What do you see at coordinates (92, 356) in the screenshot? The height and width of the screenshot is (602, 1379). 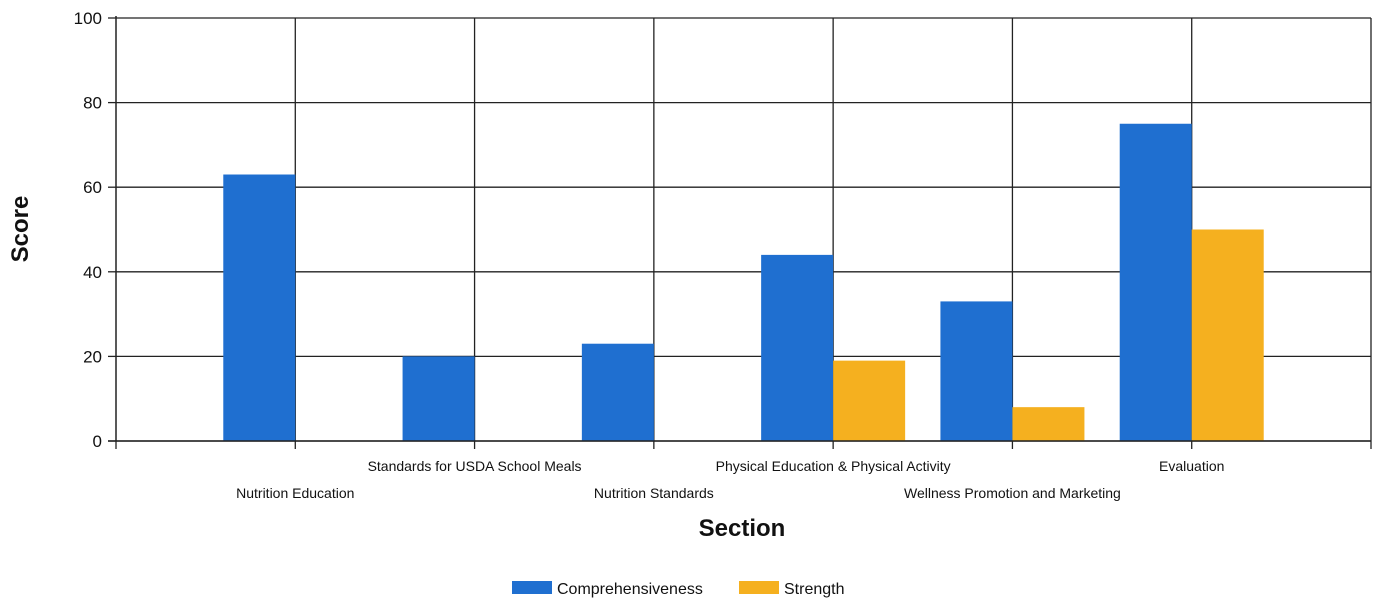 I see `y-tick-label: 20` at bounding box center [92, 356].